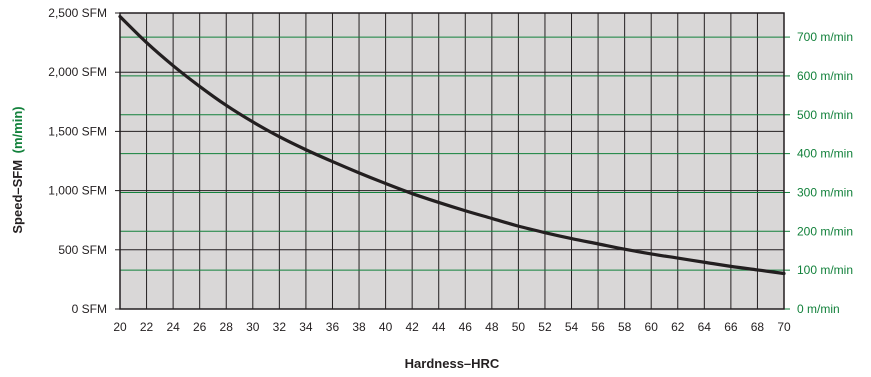 The image size is (871, 377). What do you see at coordinates (825, 76) in the screenshot?
I see `y-right-tick-label: 600 m/min` at bounding box center [825, 76].